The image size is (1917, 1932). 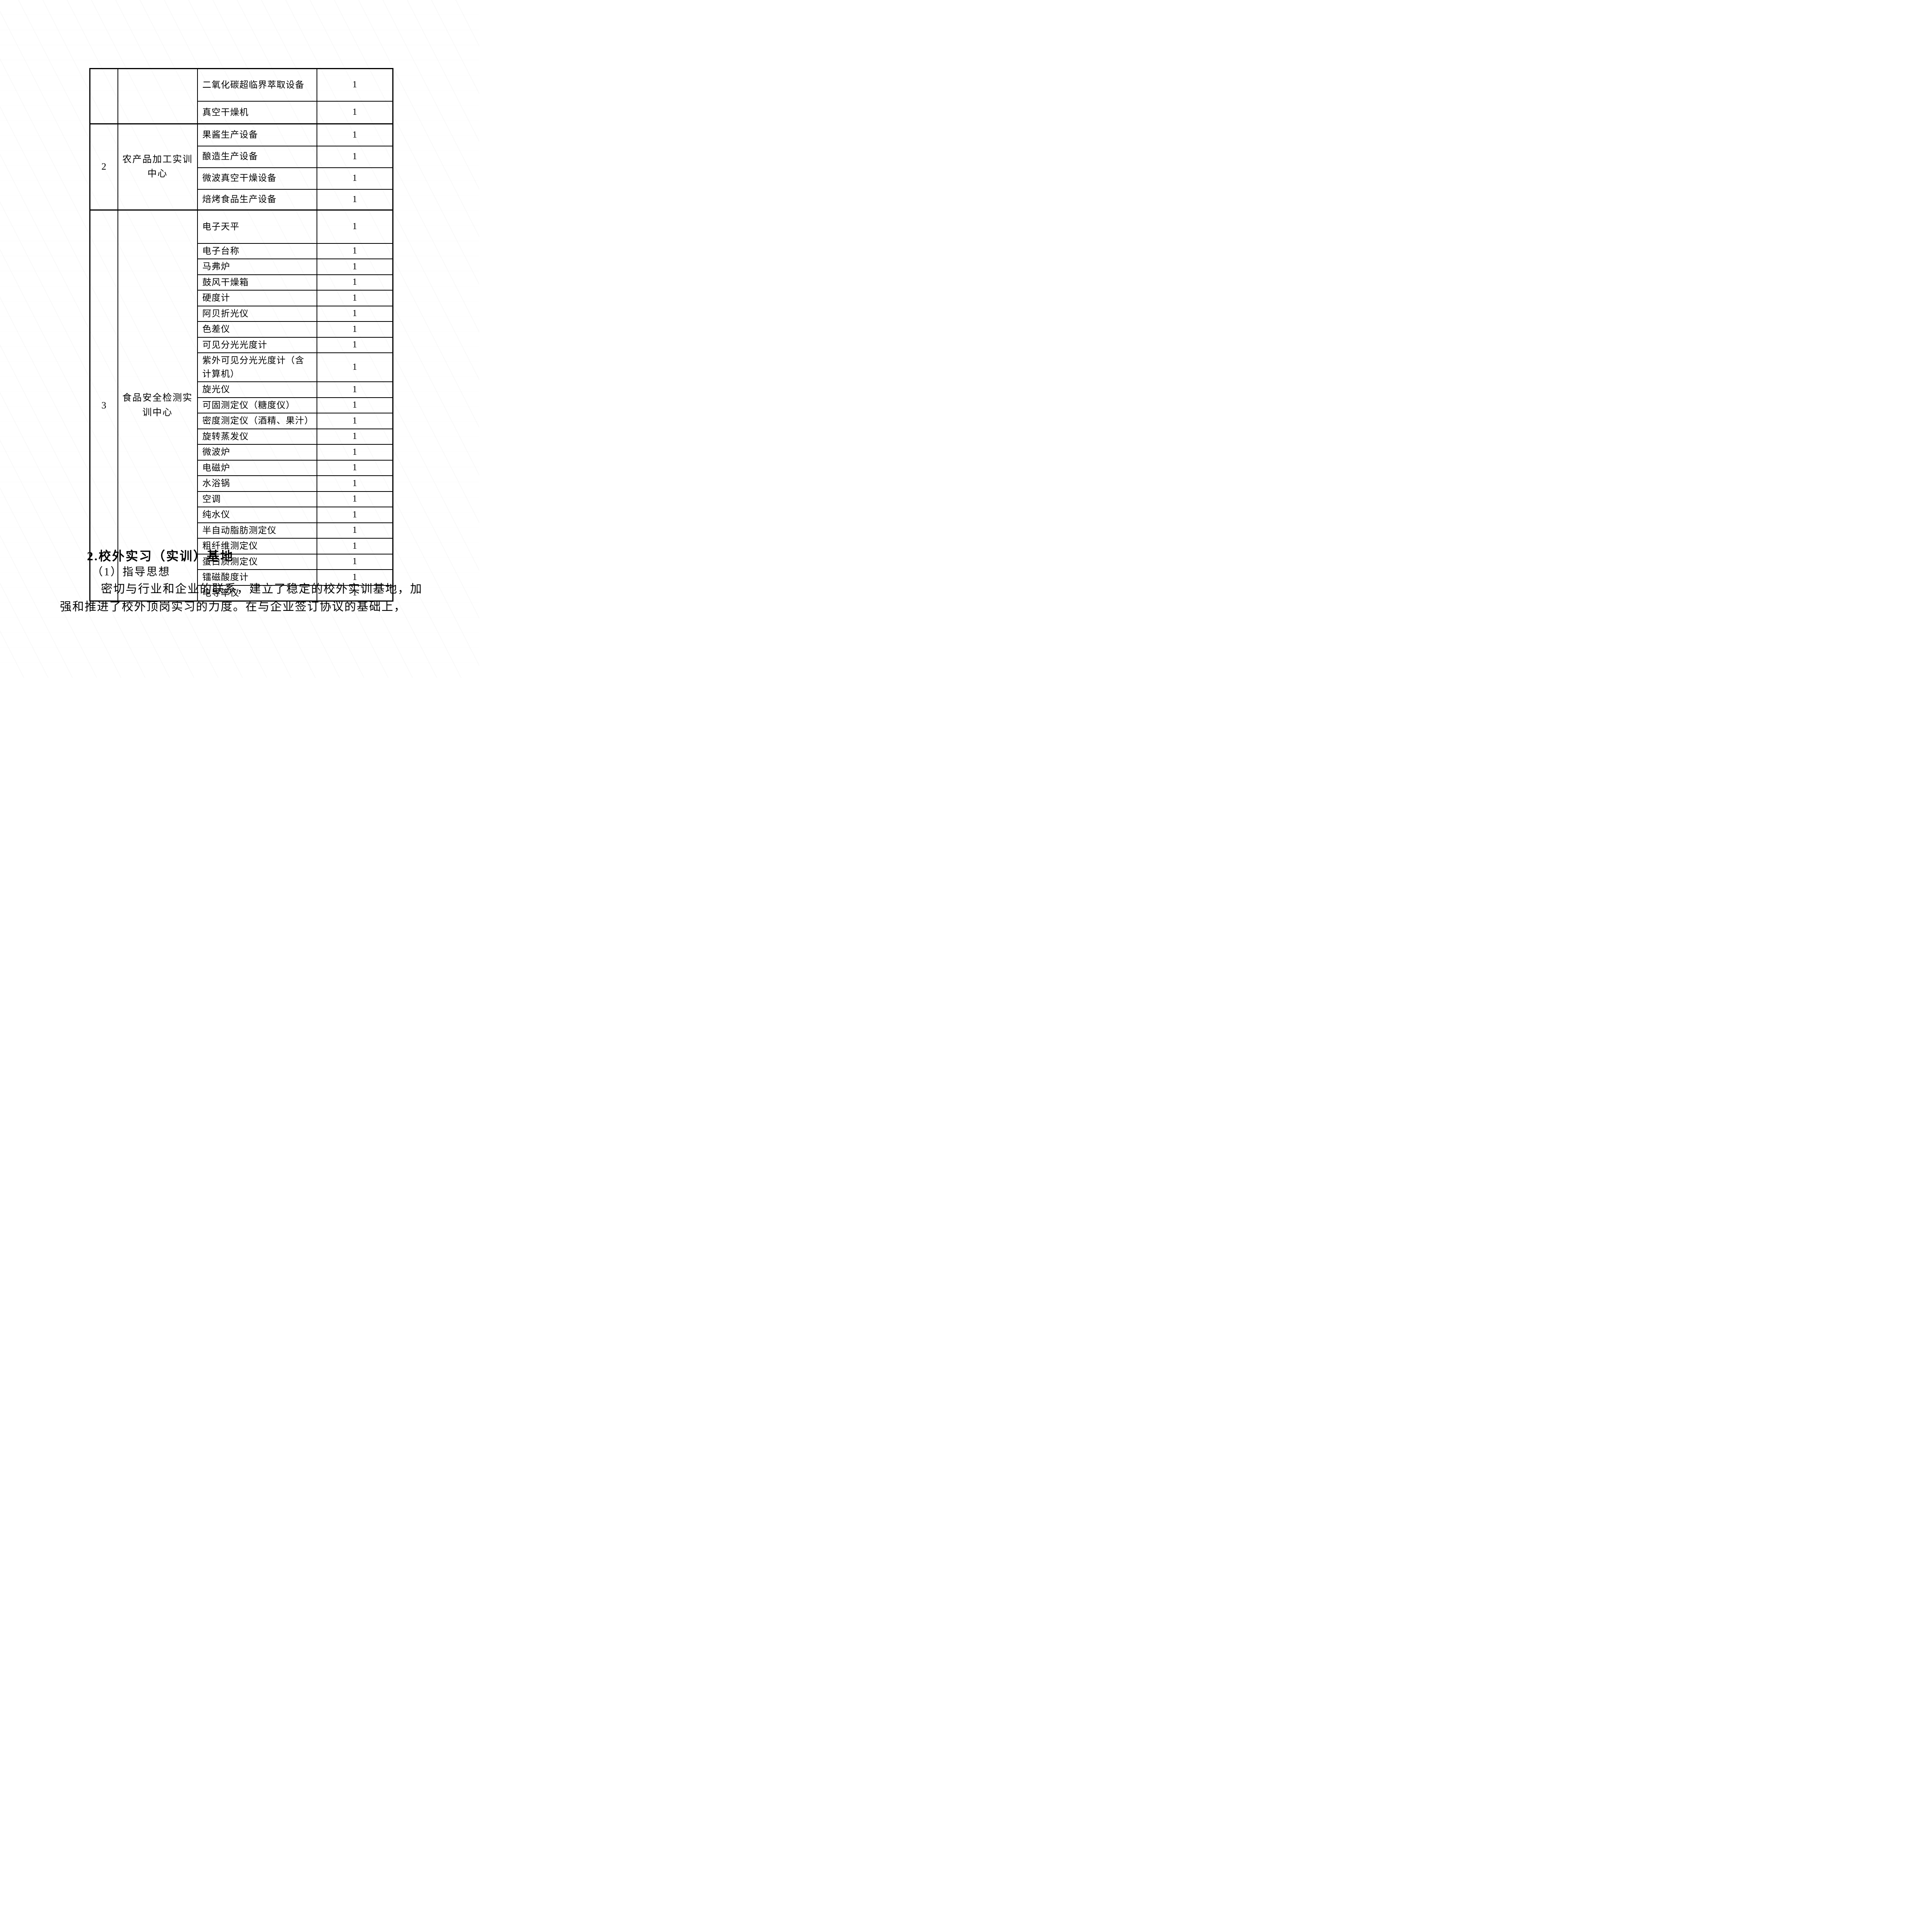 I want to click on table-row: 酿造生产设备 1, so click(x=241, y=157).